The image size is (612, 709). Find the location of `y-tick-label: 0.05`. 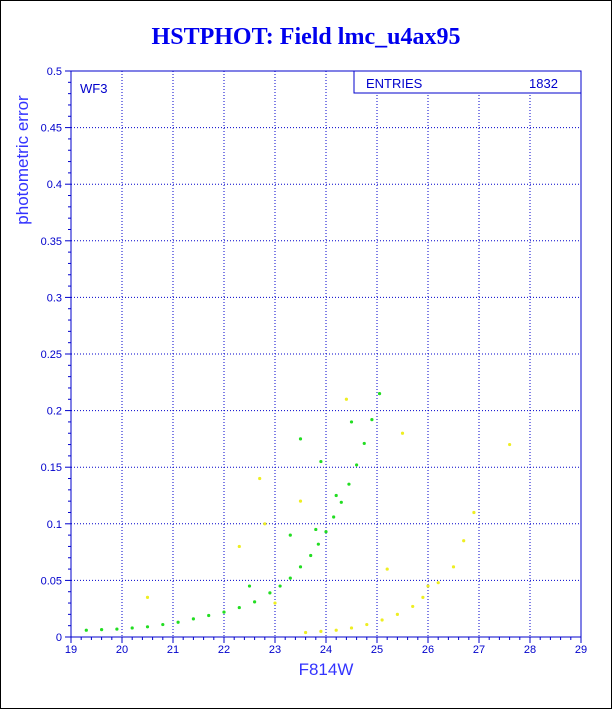

y-tick-label: 0.05 is located at coordinates (51, 581).